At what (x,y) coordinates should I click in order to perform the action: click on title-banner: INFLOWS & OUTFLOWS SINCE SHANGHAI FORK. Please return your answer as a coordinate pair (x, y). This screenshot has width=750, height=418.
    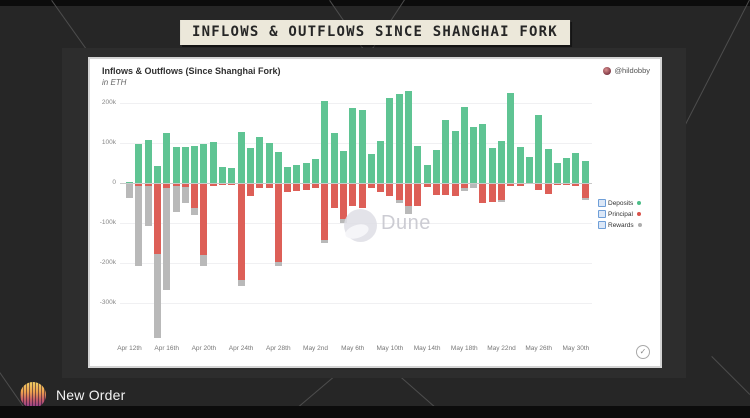
    Looking at the image, I should click on (375, 32).